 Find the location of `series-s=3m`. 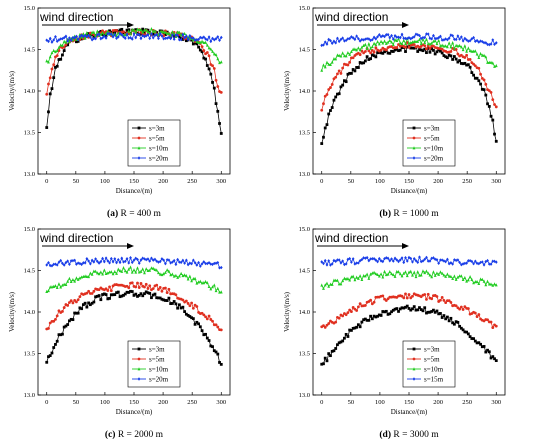

series-s=3m is located at coordinates (409, 335).